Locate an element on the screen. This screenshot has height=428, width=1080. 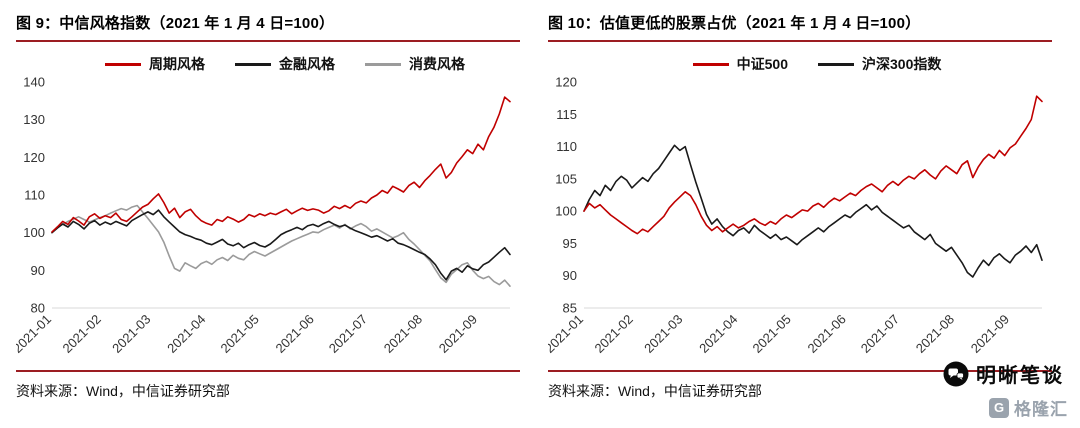
legend-label: 沪深300指数 is located at coordinates (902, 64).